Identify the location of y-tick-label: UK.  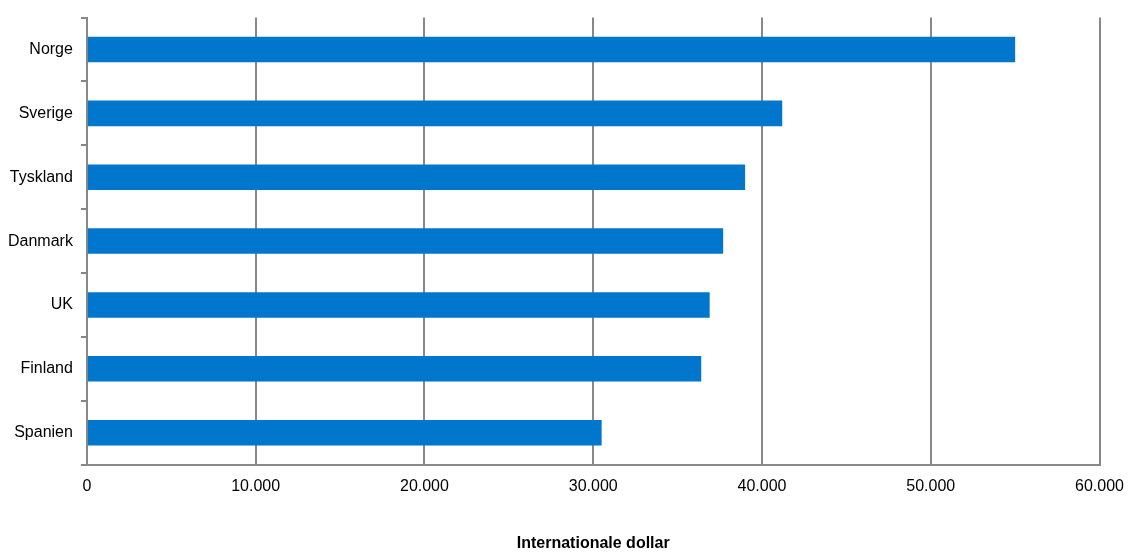
(62, 304).